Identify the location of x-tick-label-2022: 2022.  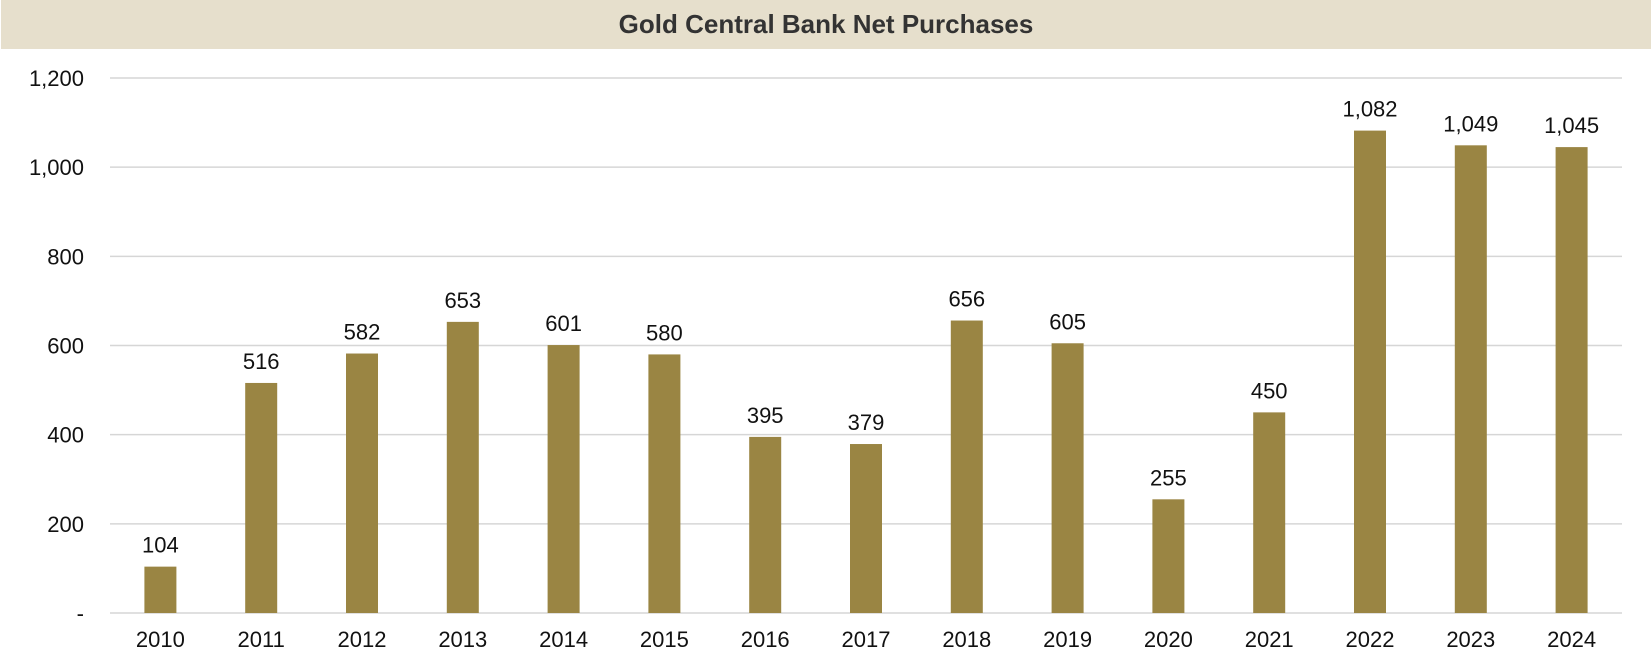
(1370, 639).